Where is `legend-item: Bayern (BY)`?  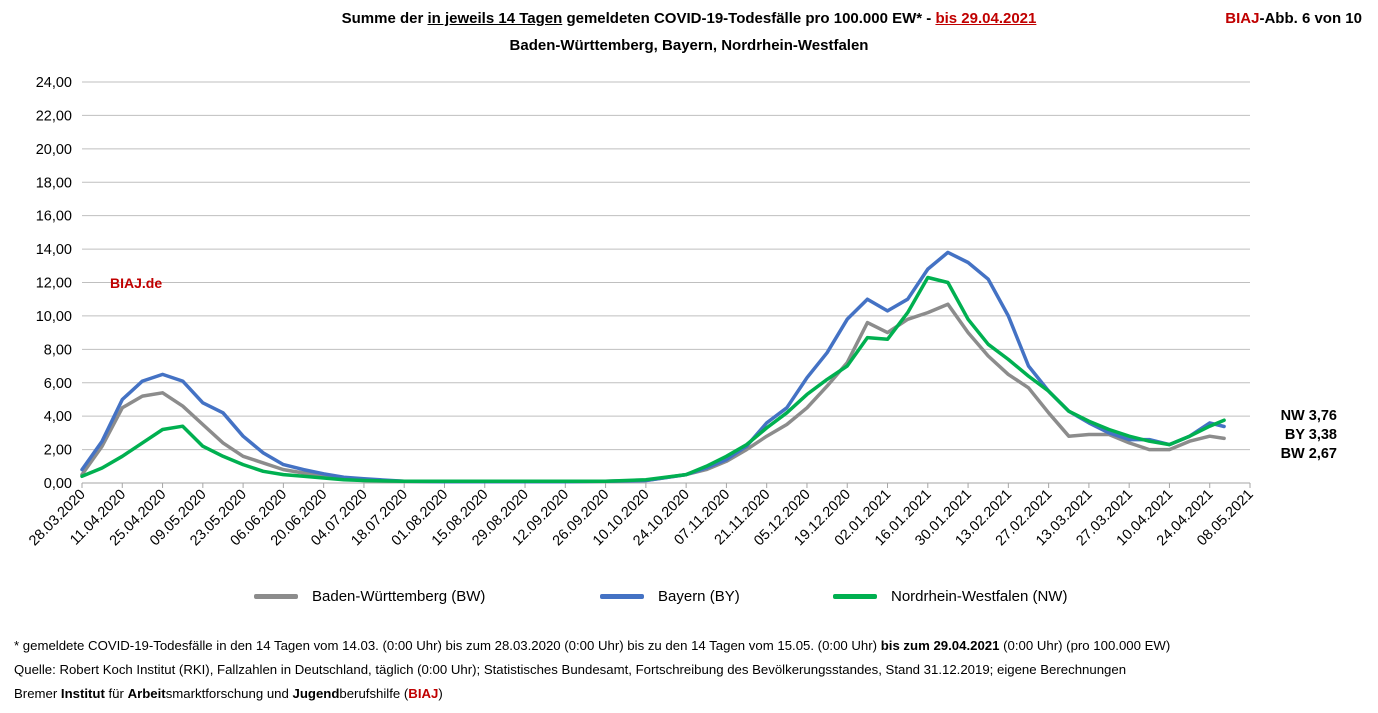
legend-item: Bayern (BY) is located at coordinates (670, 596).